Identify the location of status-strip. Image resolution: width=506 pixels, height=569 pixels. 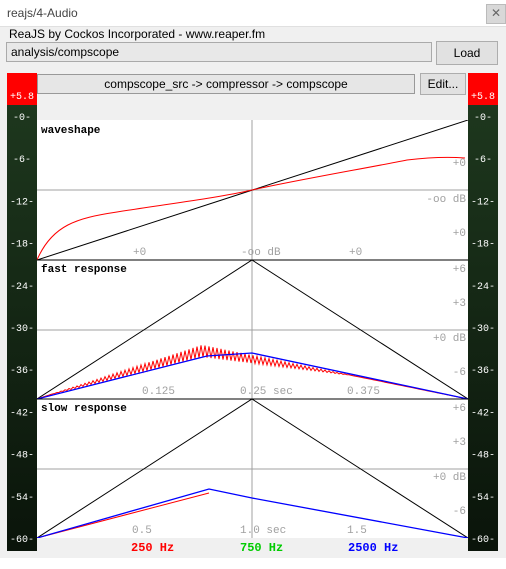
(253, 563).